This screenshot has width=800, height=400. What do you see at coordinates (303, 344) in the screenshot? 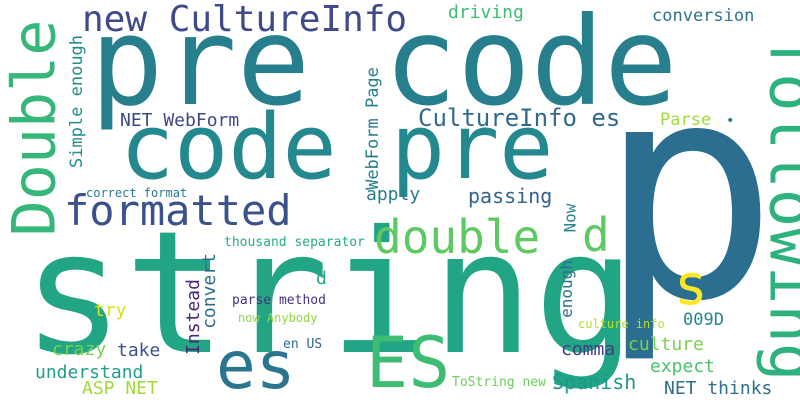
I see `word-en-US: en US` at bounding box center [303, 344].